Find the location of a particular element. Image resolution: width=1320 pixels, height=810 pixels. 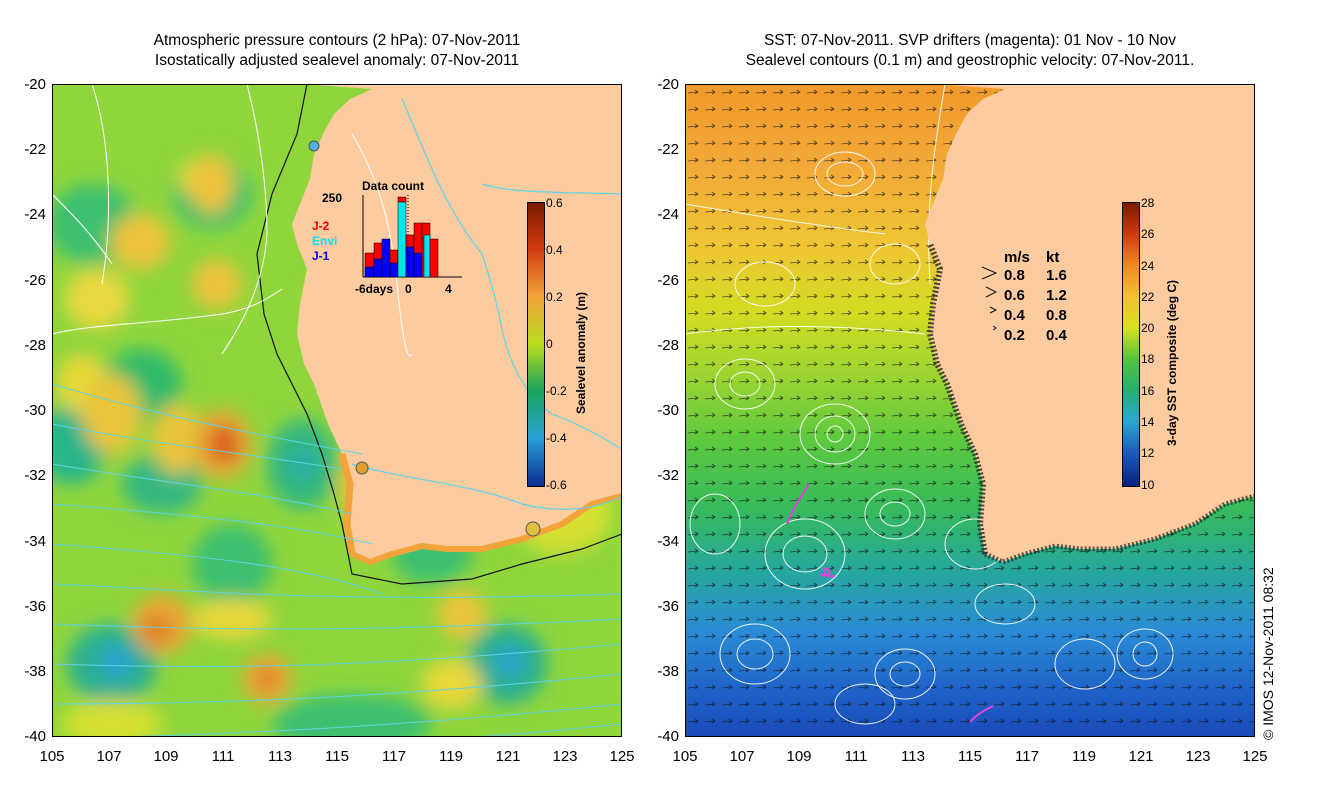

legend-envi: Envi is located at coordinates (325, 241).